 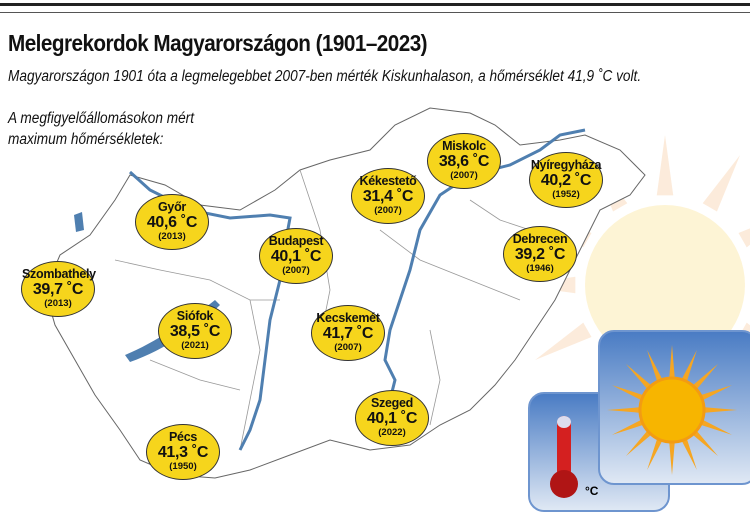 I want to click on city-temp: 38,5 ˚C, so click(x=195, y=331).